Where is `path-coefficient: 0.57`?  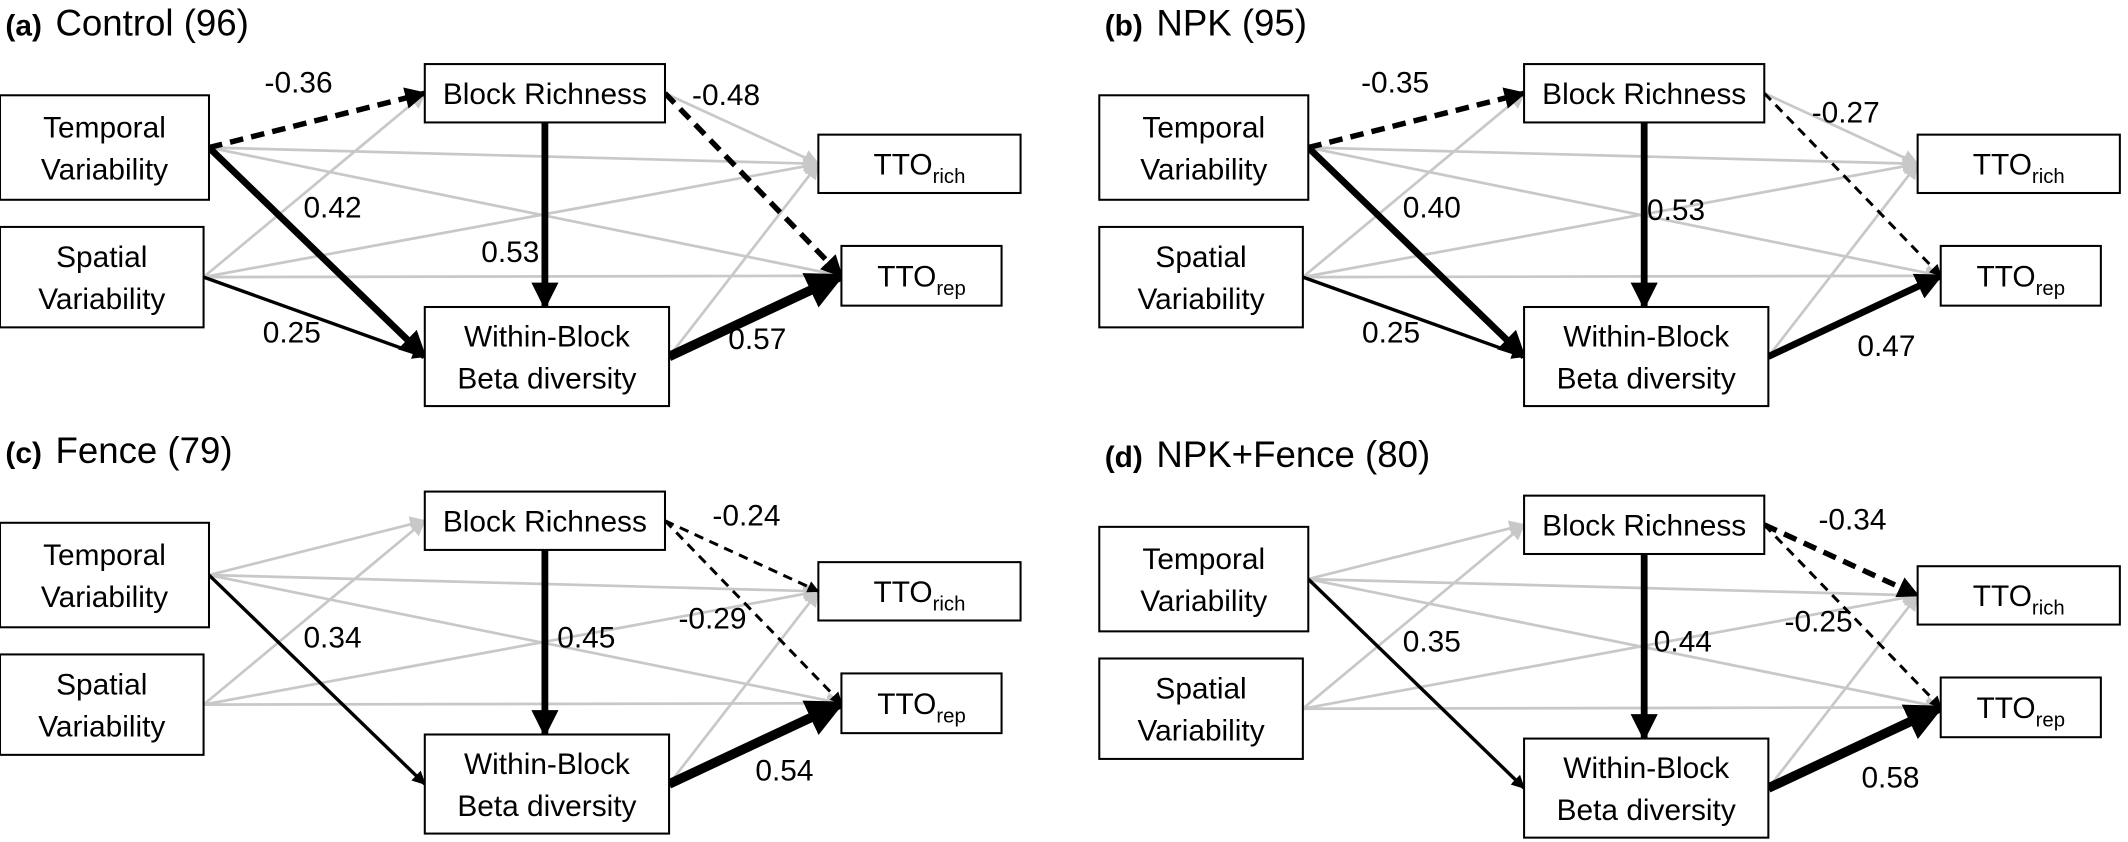
path-coefficient: 0.57 is located at coordinates (757, 339).